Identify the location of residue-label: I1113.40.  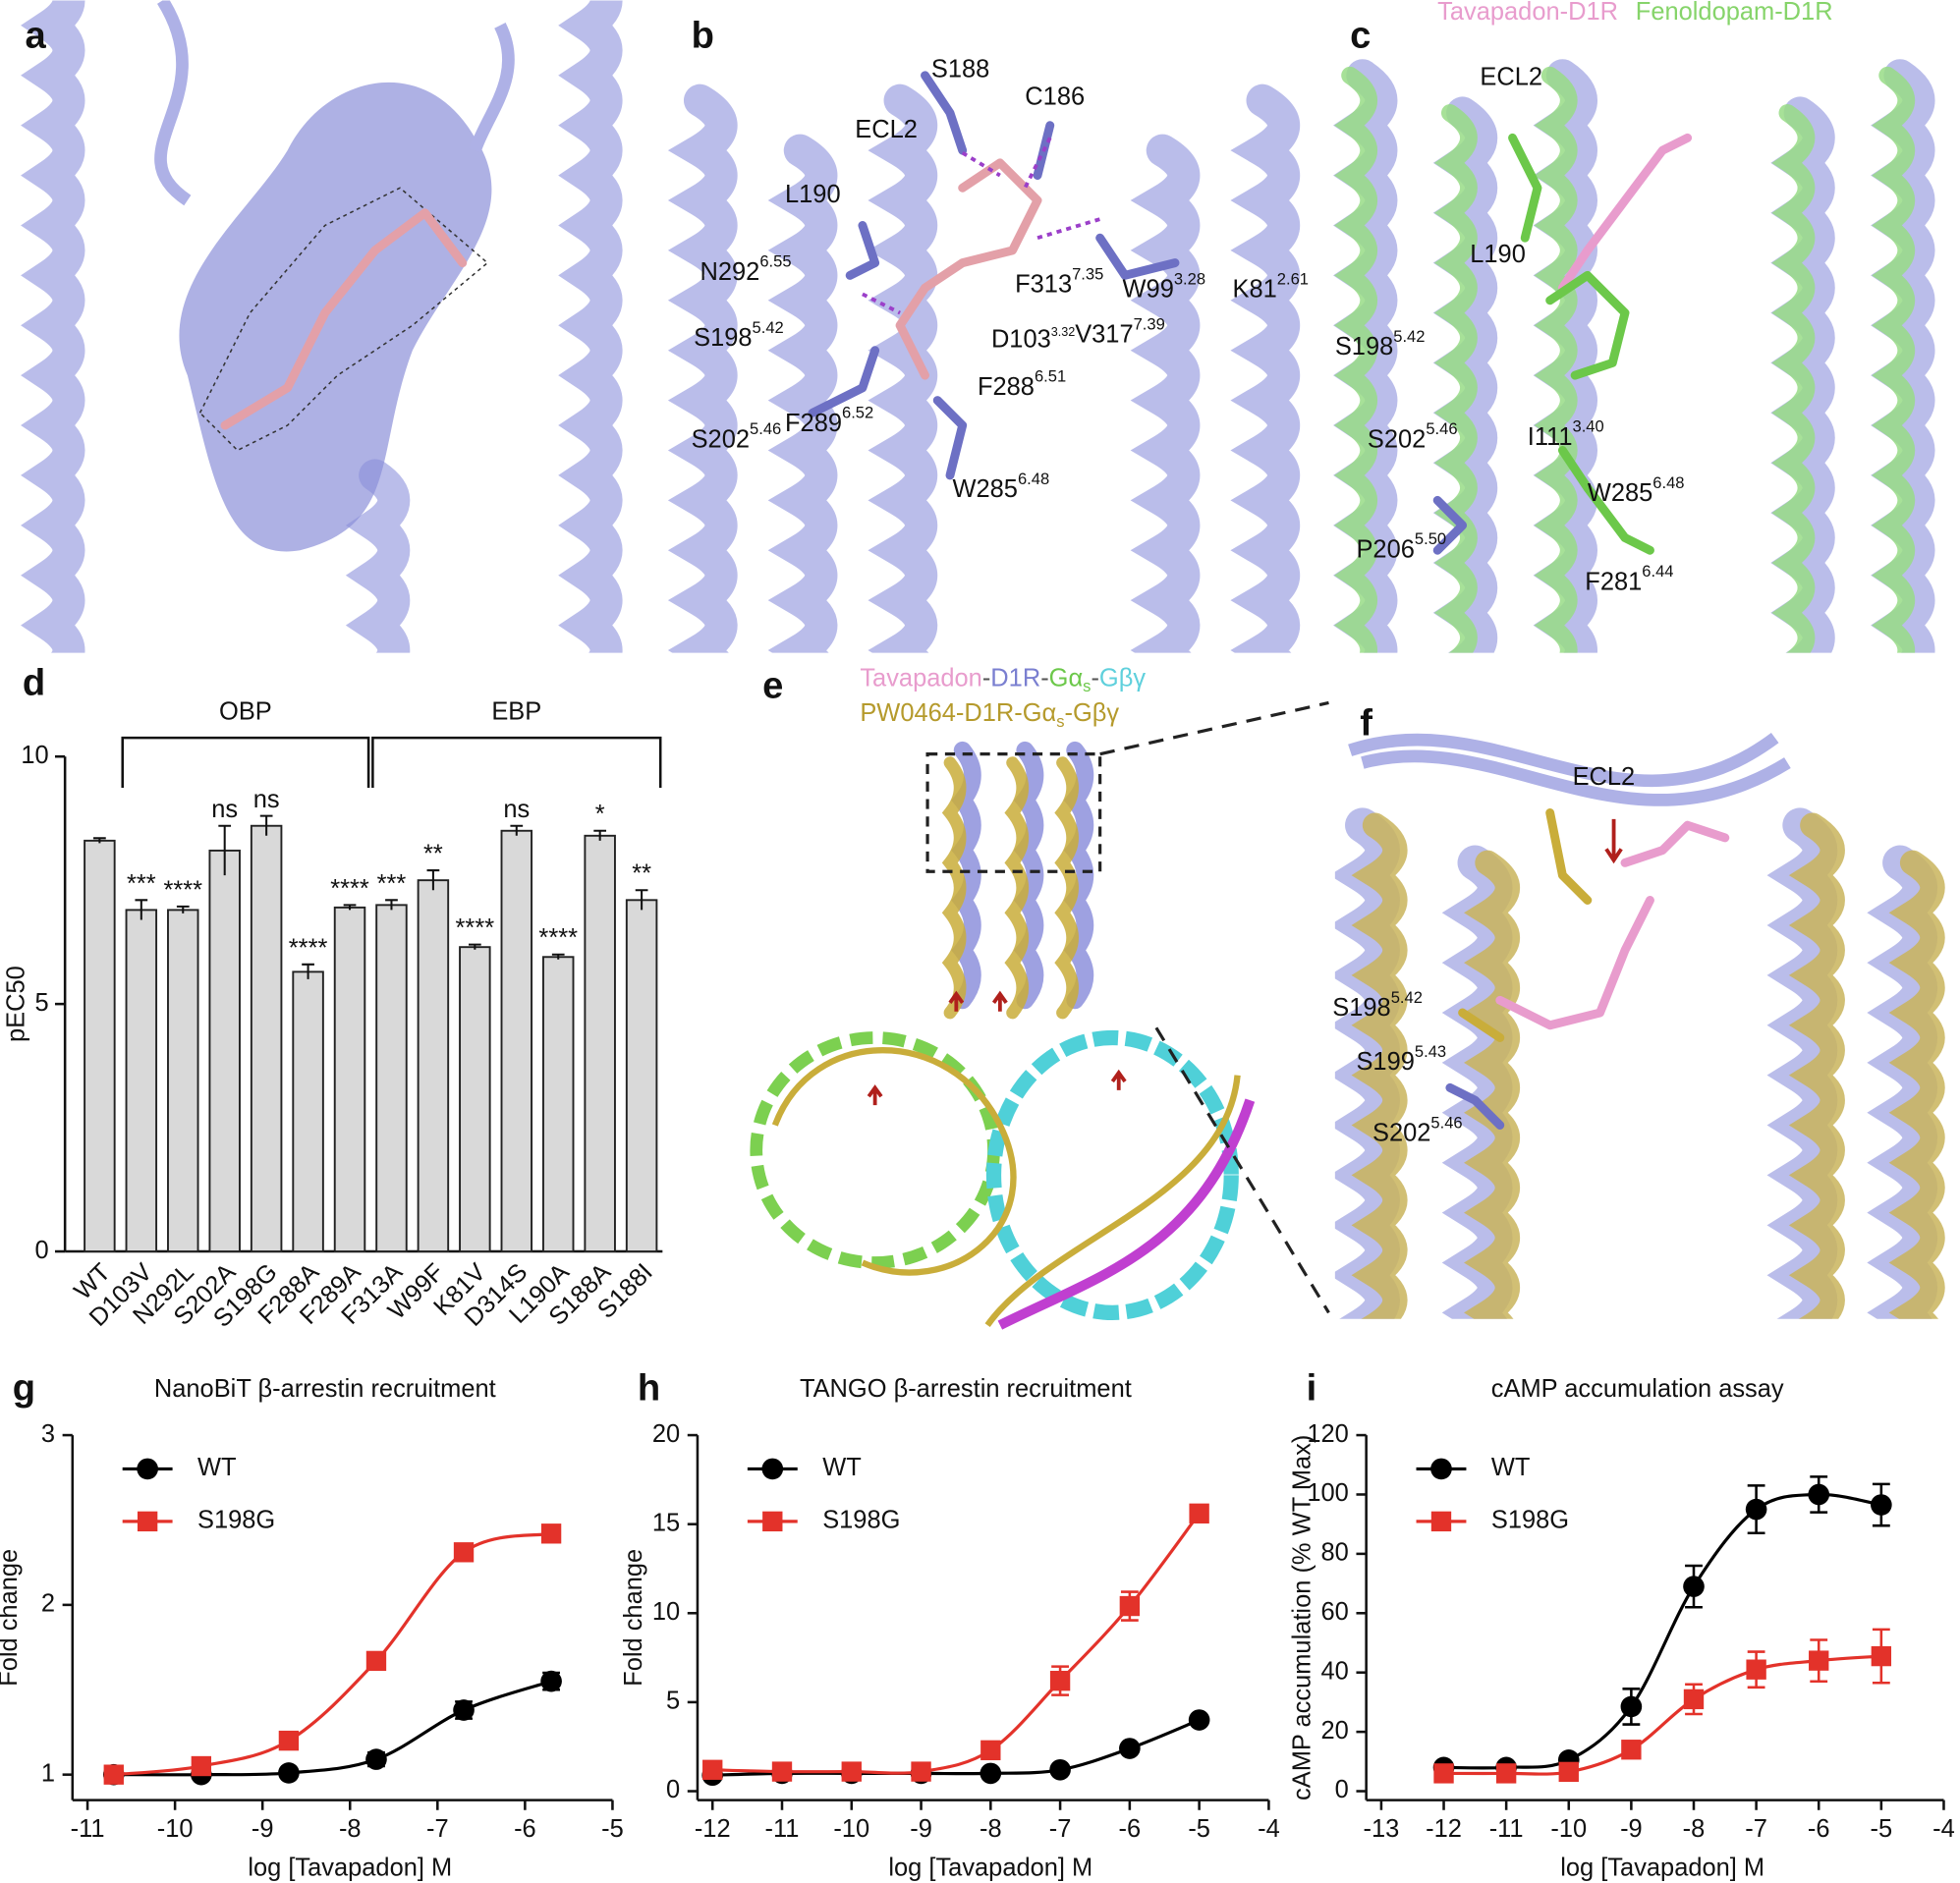
(1566, 433).